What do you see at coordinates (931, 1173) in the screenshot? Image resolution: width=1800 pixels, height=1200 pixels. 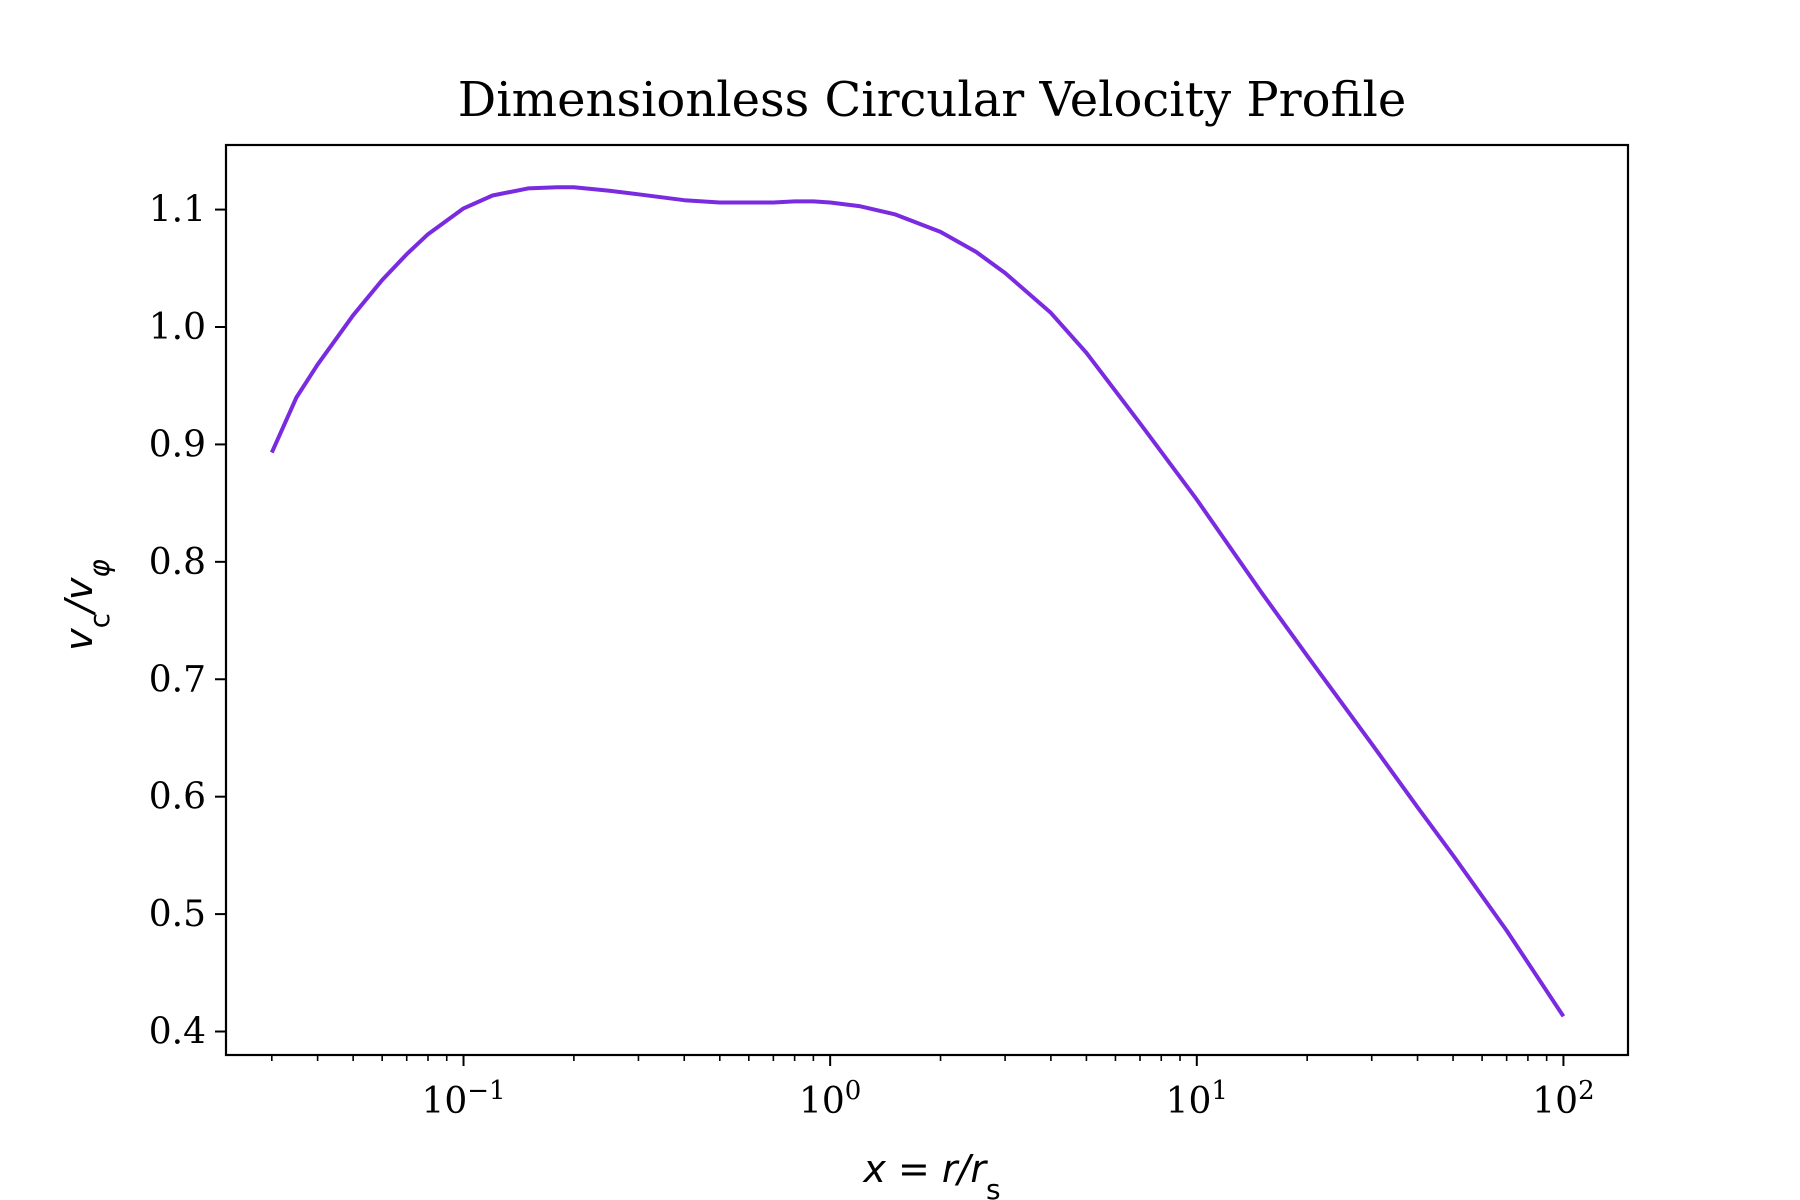 I see `x-axis-label: x = r/rs` at bounding box center [931, 1173].